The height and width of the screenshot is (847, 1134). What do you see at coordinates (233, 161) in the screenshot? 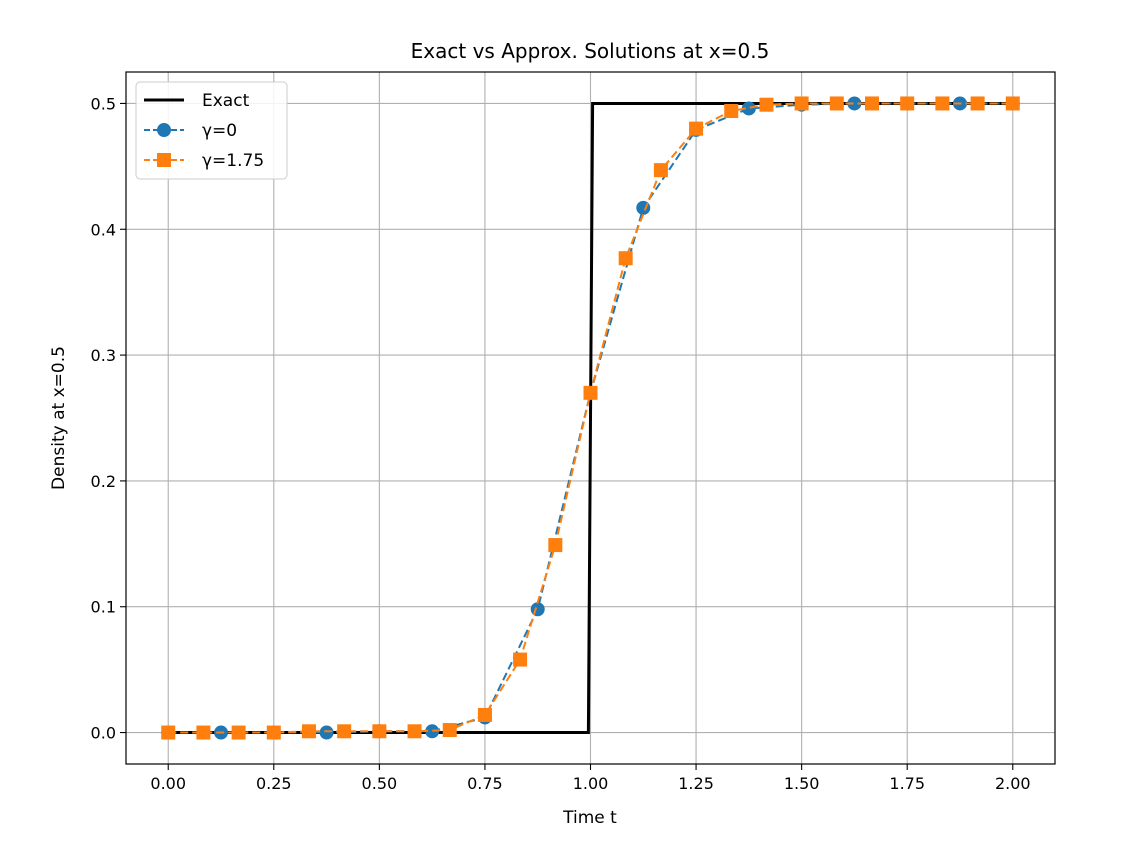
I see `legend-label: γ=1.75` at bounding box center [233, 161].